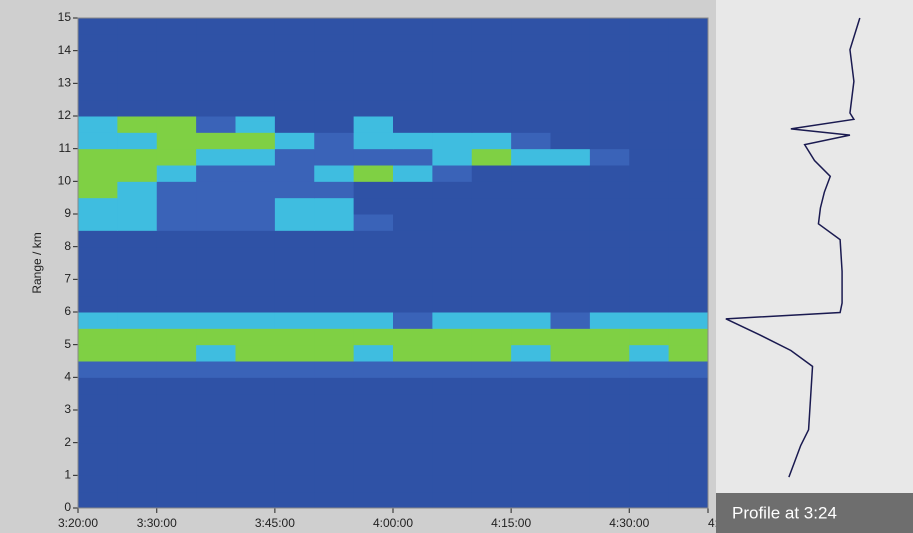  Describe the element at coordinates (67, 344) in the screenshot. I see `y-tick-label: 5` at that location.